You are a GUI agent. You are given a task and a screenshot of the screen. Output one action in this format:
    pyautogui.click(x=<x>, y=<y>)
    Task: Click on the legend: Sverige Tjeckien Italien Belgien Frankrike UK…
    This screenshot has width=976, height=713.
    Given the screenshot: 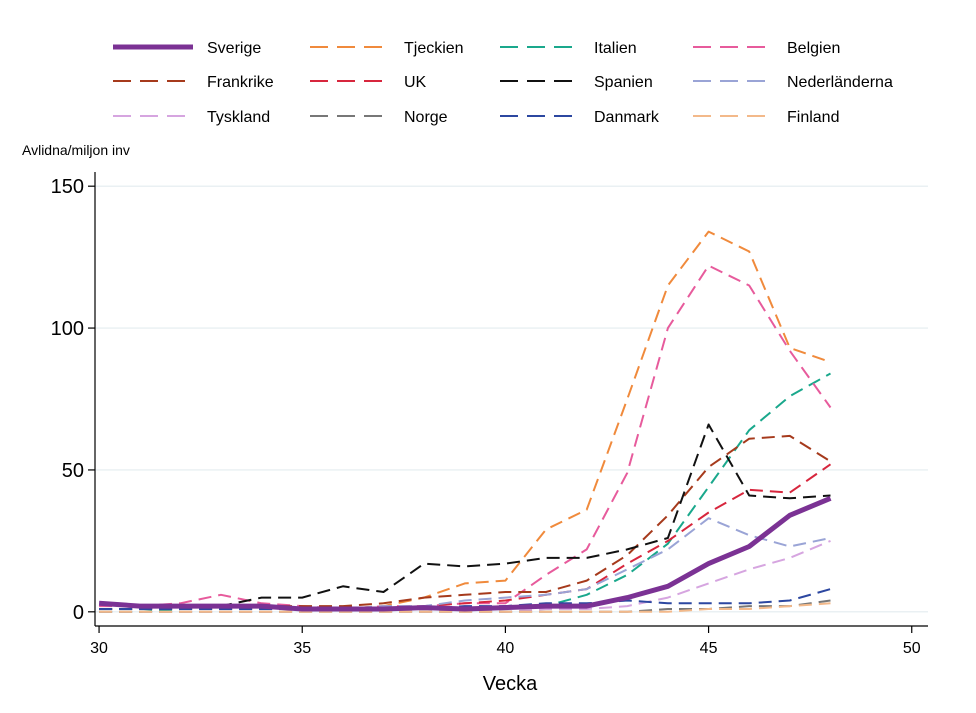 What is the action you would take?
    pyautogui.click(x=503, y=83)
    